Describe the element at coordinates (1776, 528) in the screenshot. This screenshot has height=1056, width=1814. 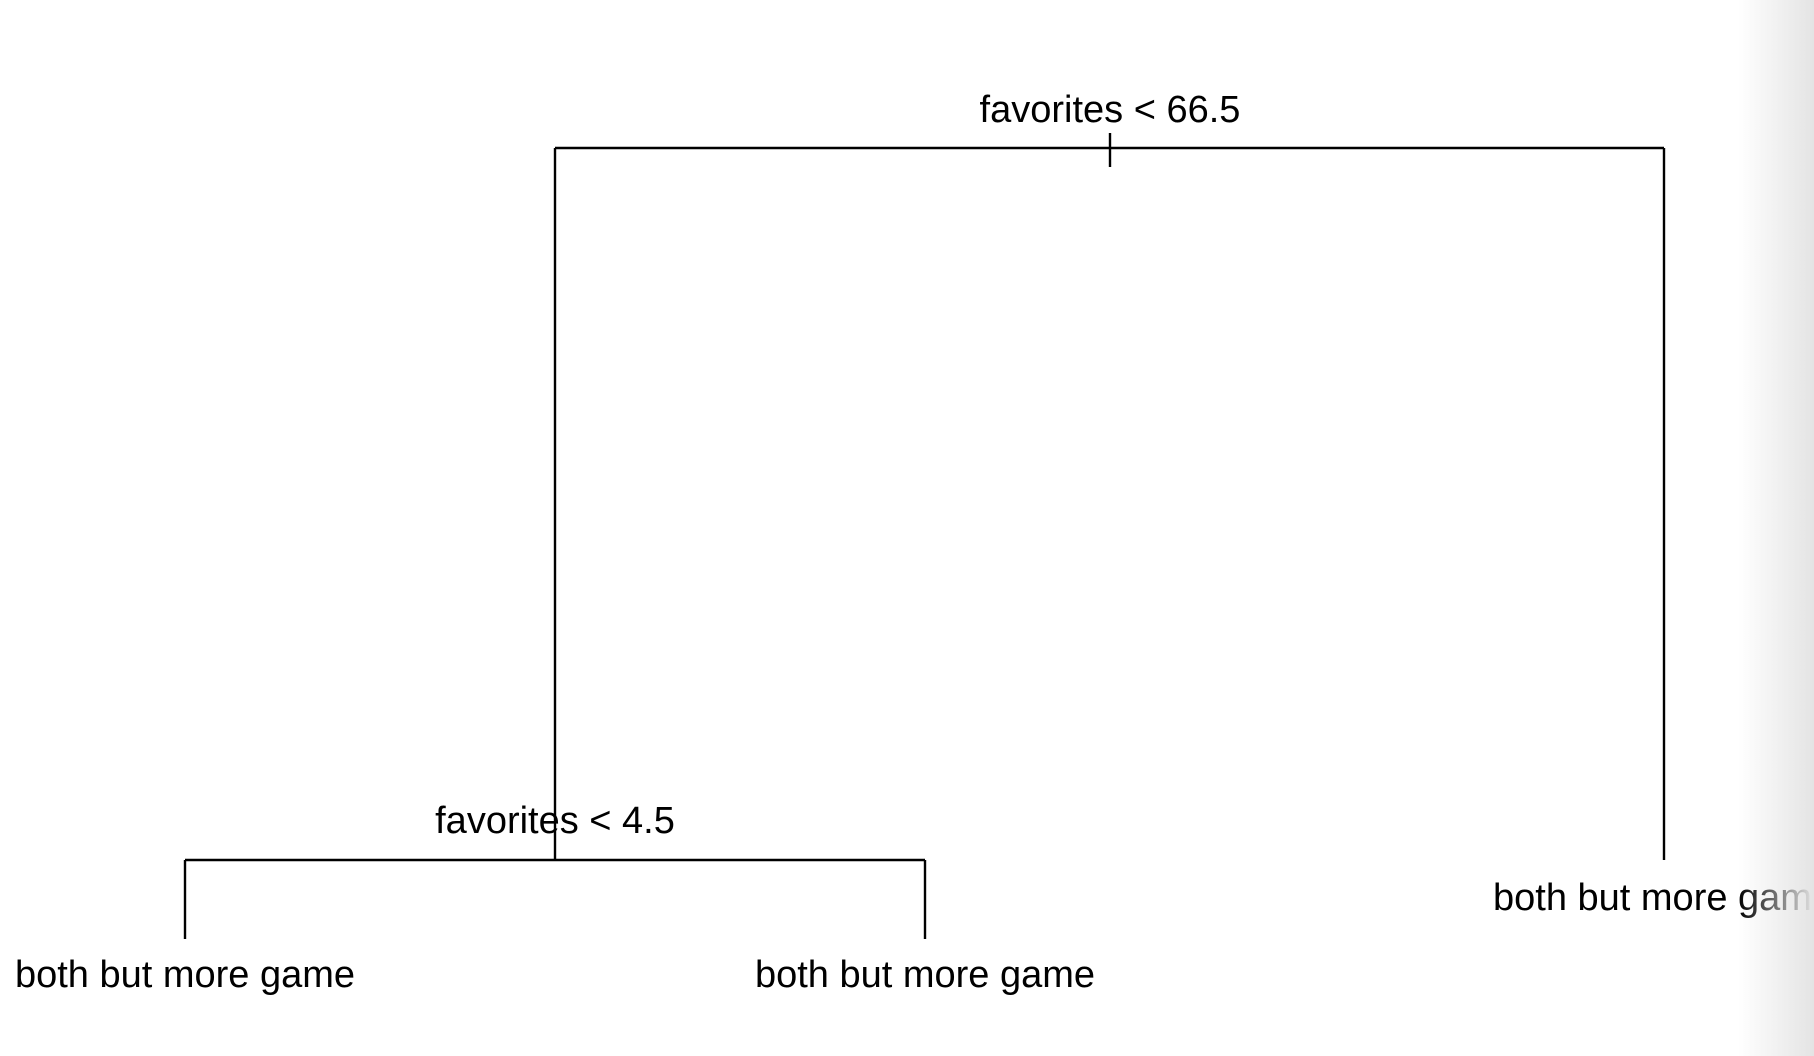
I see `edge-shade` at that location.